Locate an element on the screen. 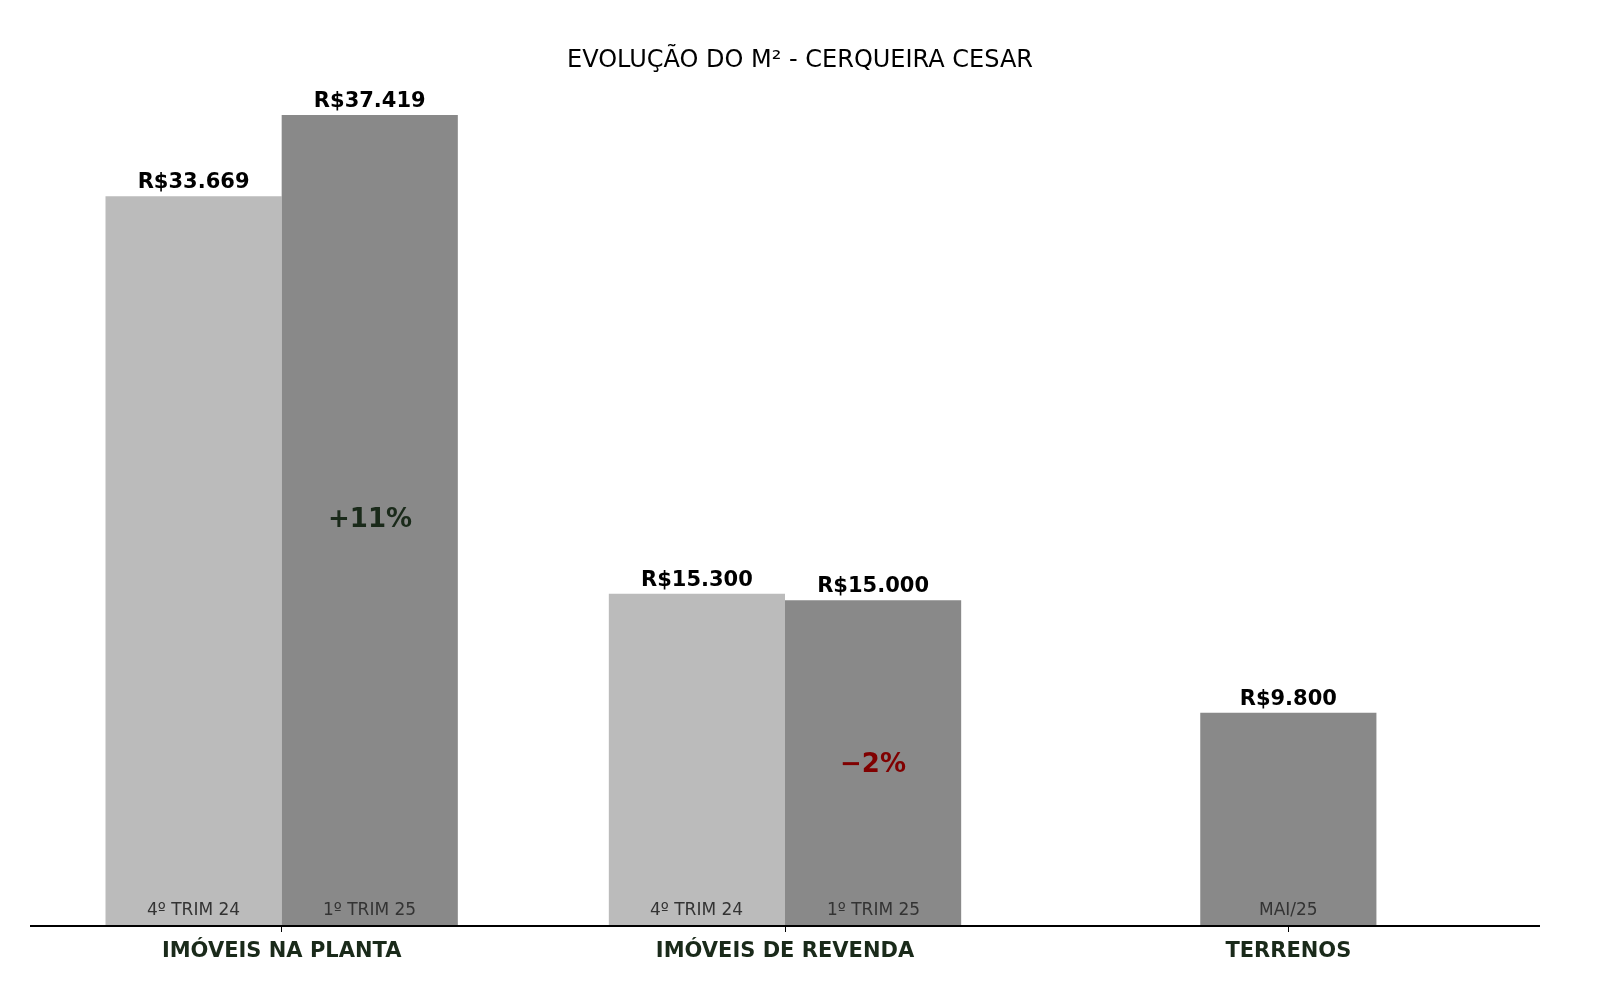 The image size is (1600, 1000). series-label: 1º TRIM 25 is located at coordinates (370, 909).